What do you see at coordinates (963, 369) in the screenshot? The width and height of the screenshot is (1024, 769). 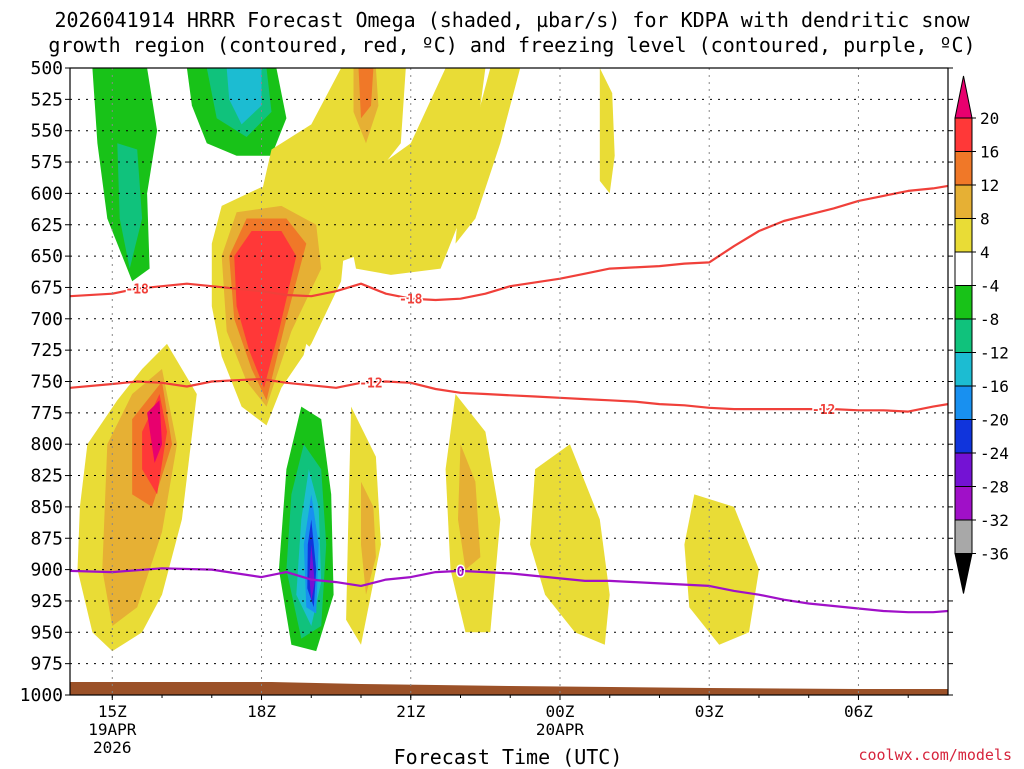 I see `colorbar-segment--12` at bounding box center [963, 369].